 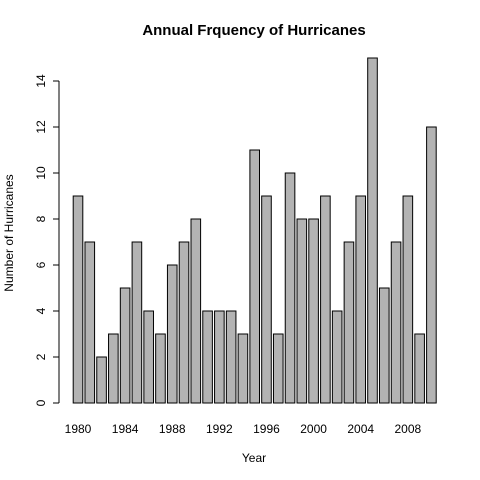 What do you see at coordinates (90, 322) in the screenshot?
I see `bar-1981` at bounding box center [90, 322].